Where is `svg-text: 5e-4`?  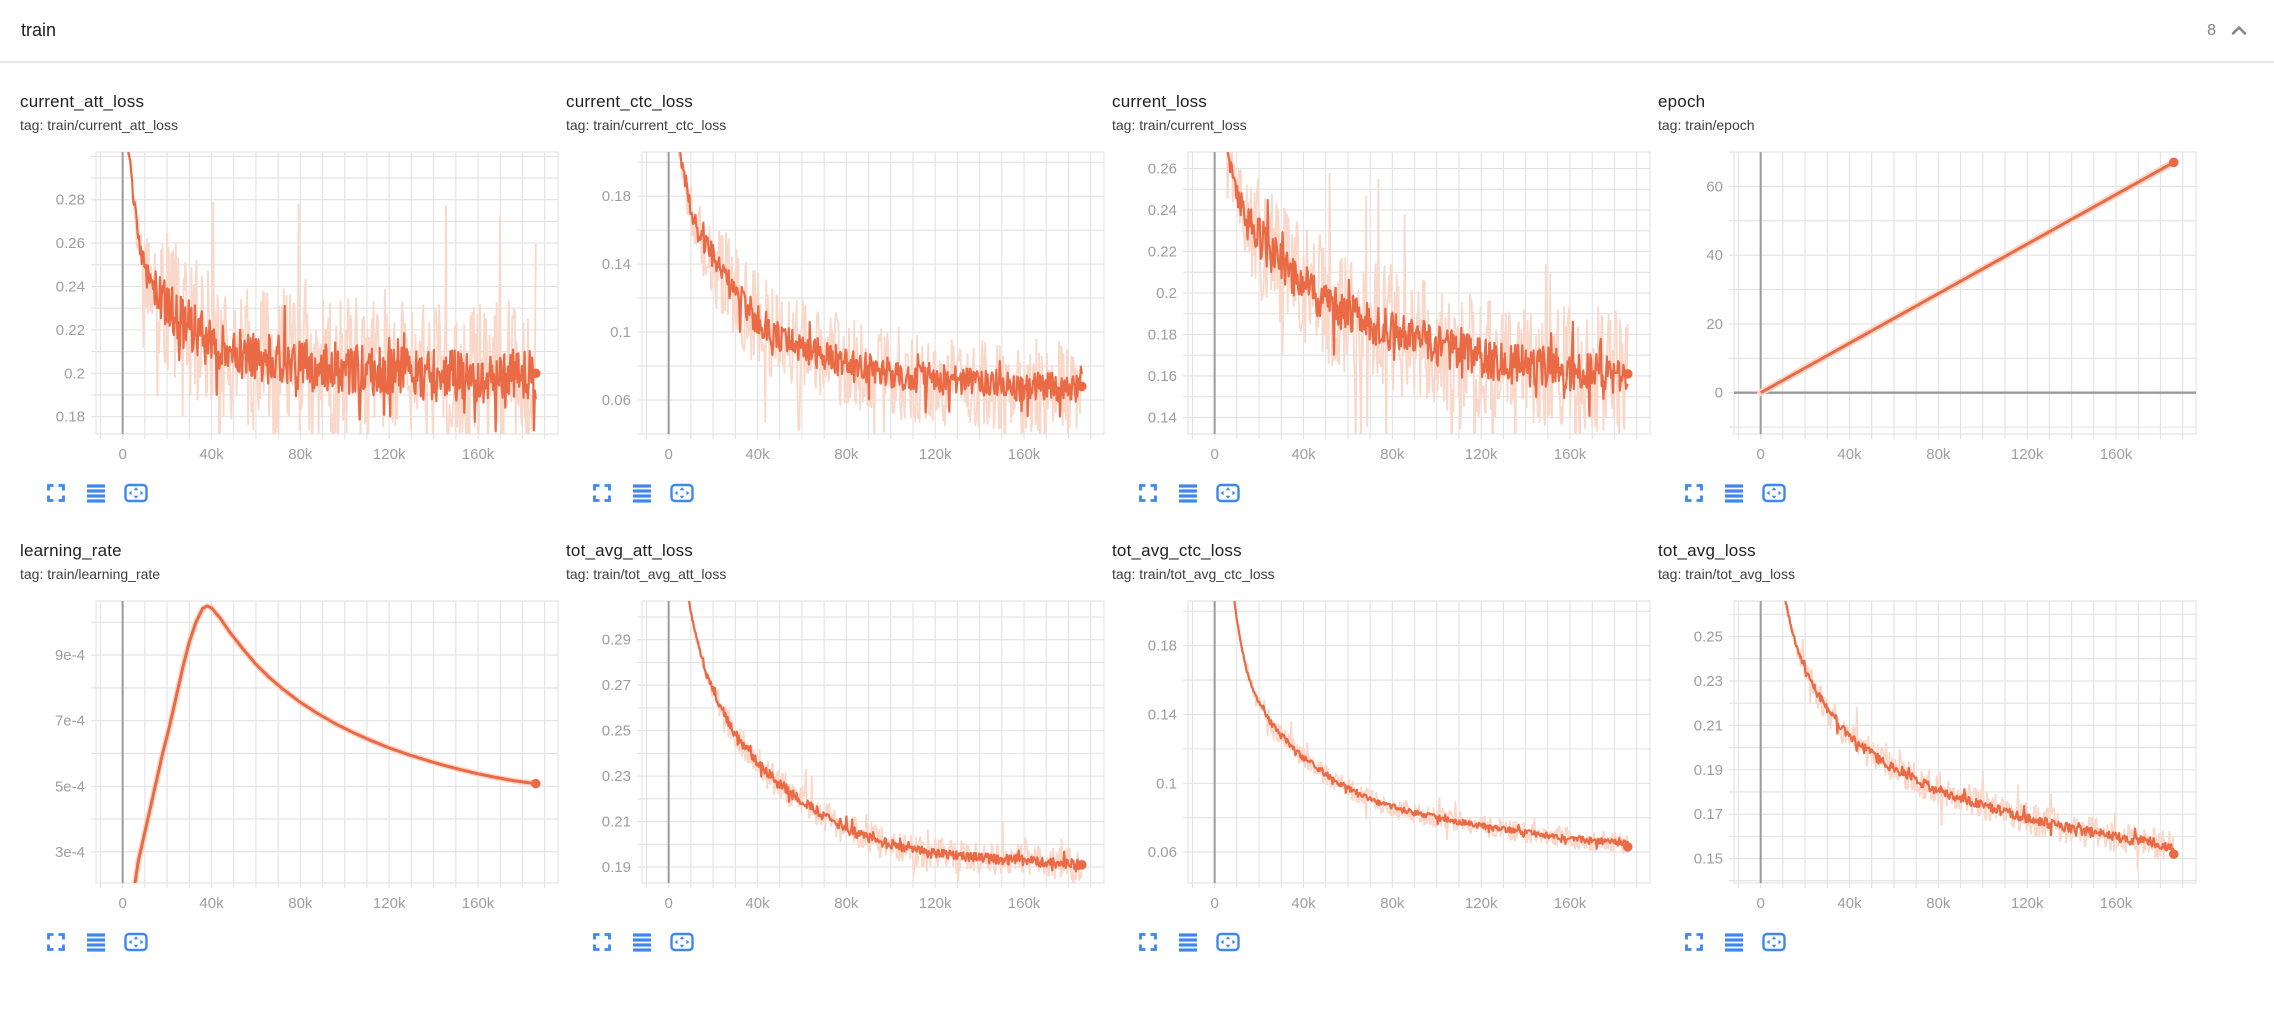 svg-text: 5e-4 is located at coordinates (70, 786).